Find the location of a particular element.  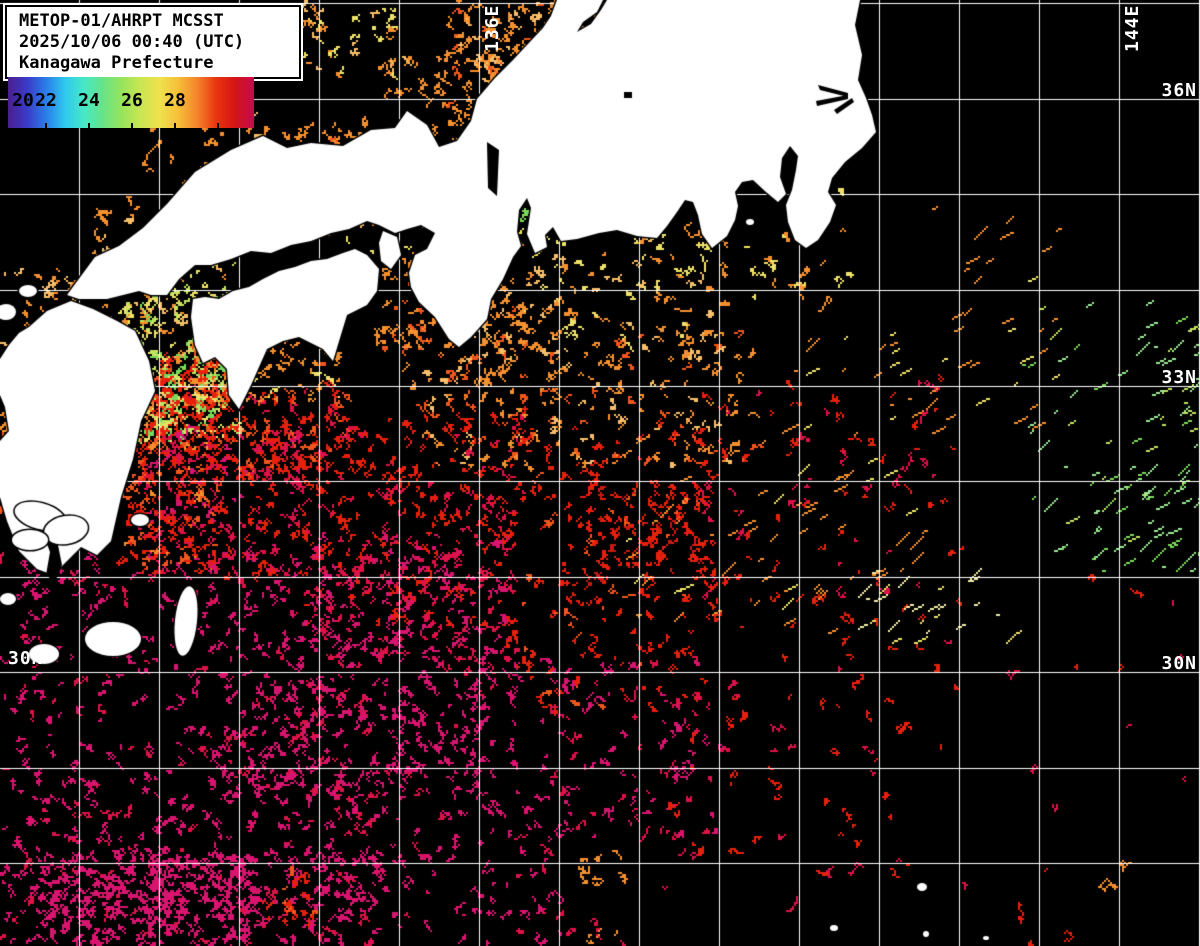

colorbar-gradient is located at coordinates (131, 102).